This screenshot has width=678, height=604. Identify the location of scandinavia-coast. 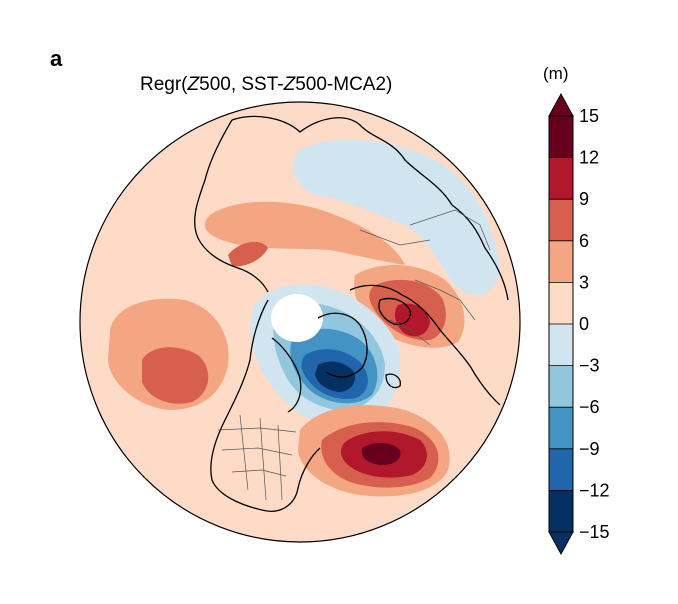
(394, 311).